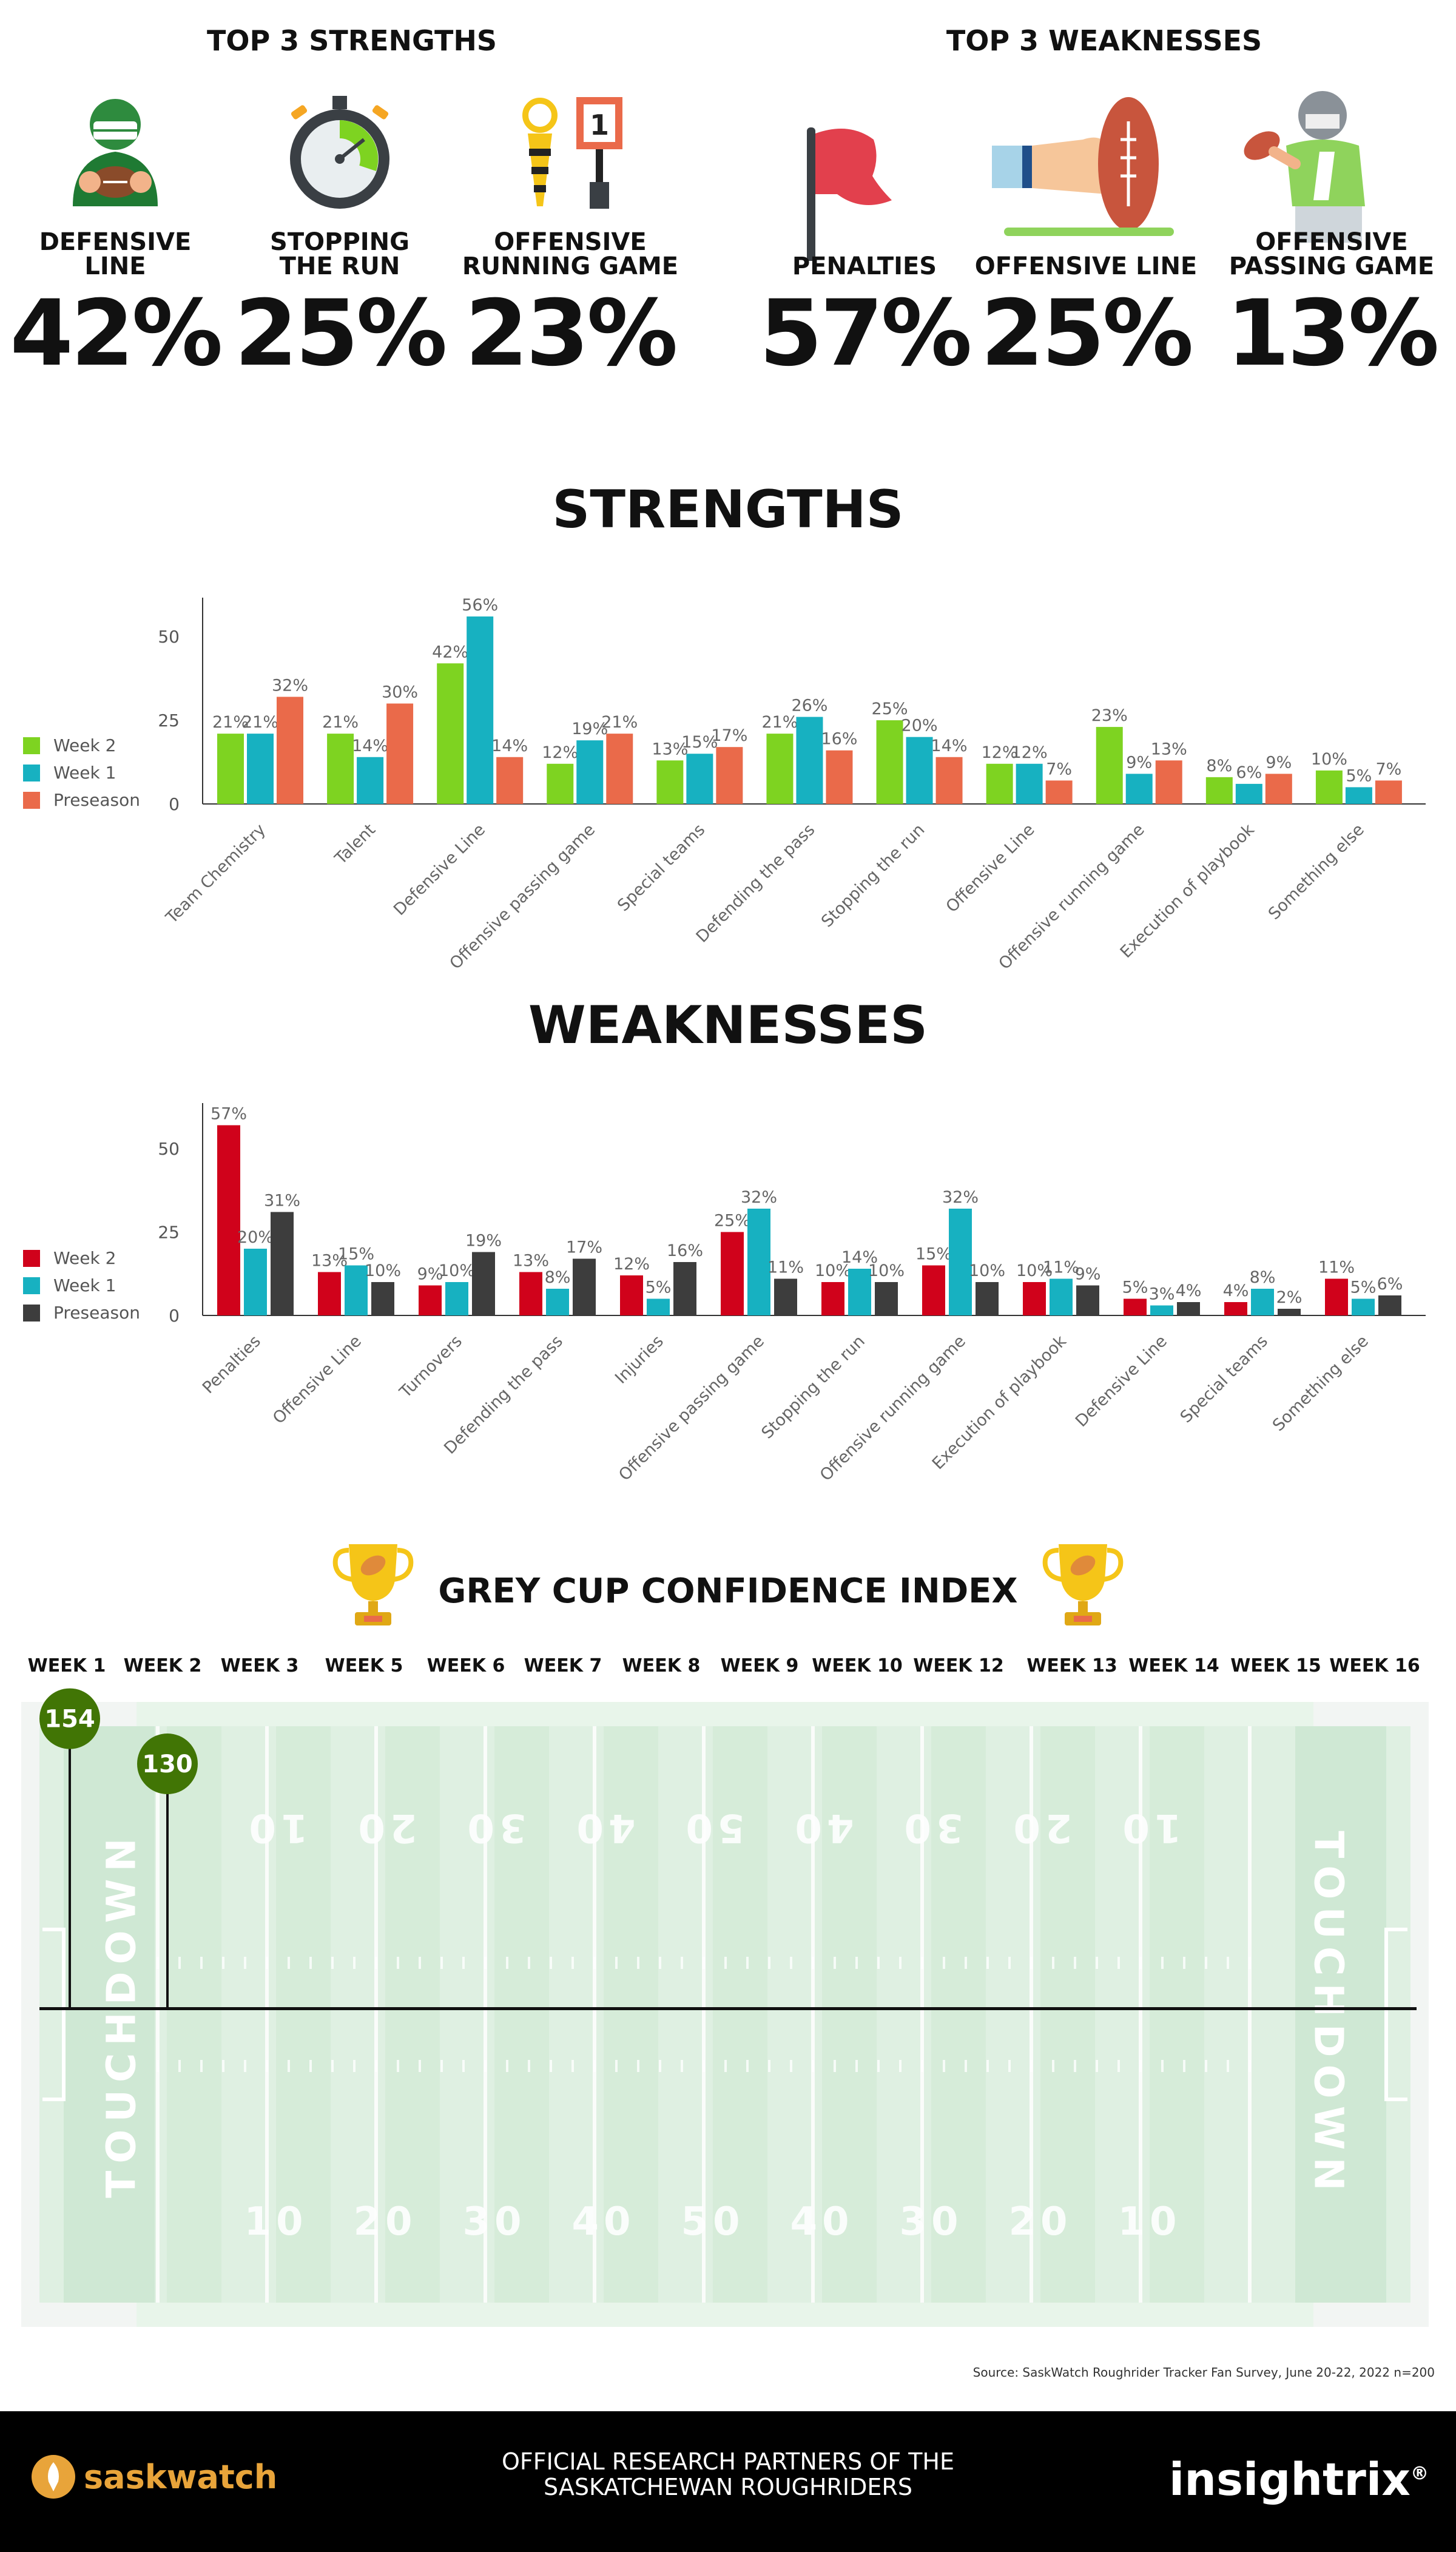 This screenshot has height=2552, width=1456. I want to click on bar-value-label: 8%, so click(558, 1277).